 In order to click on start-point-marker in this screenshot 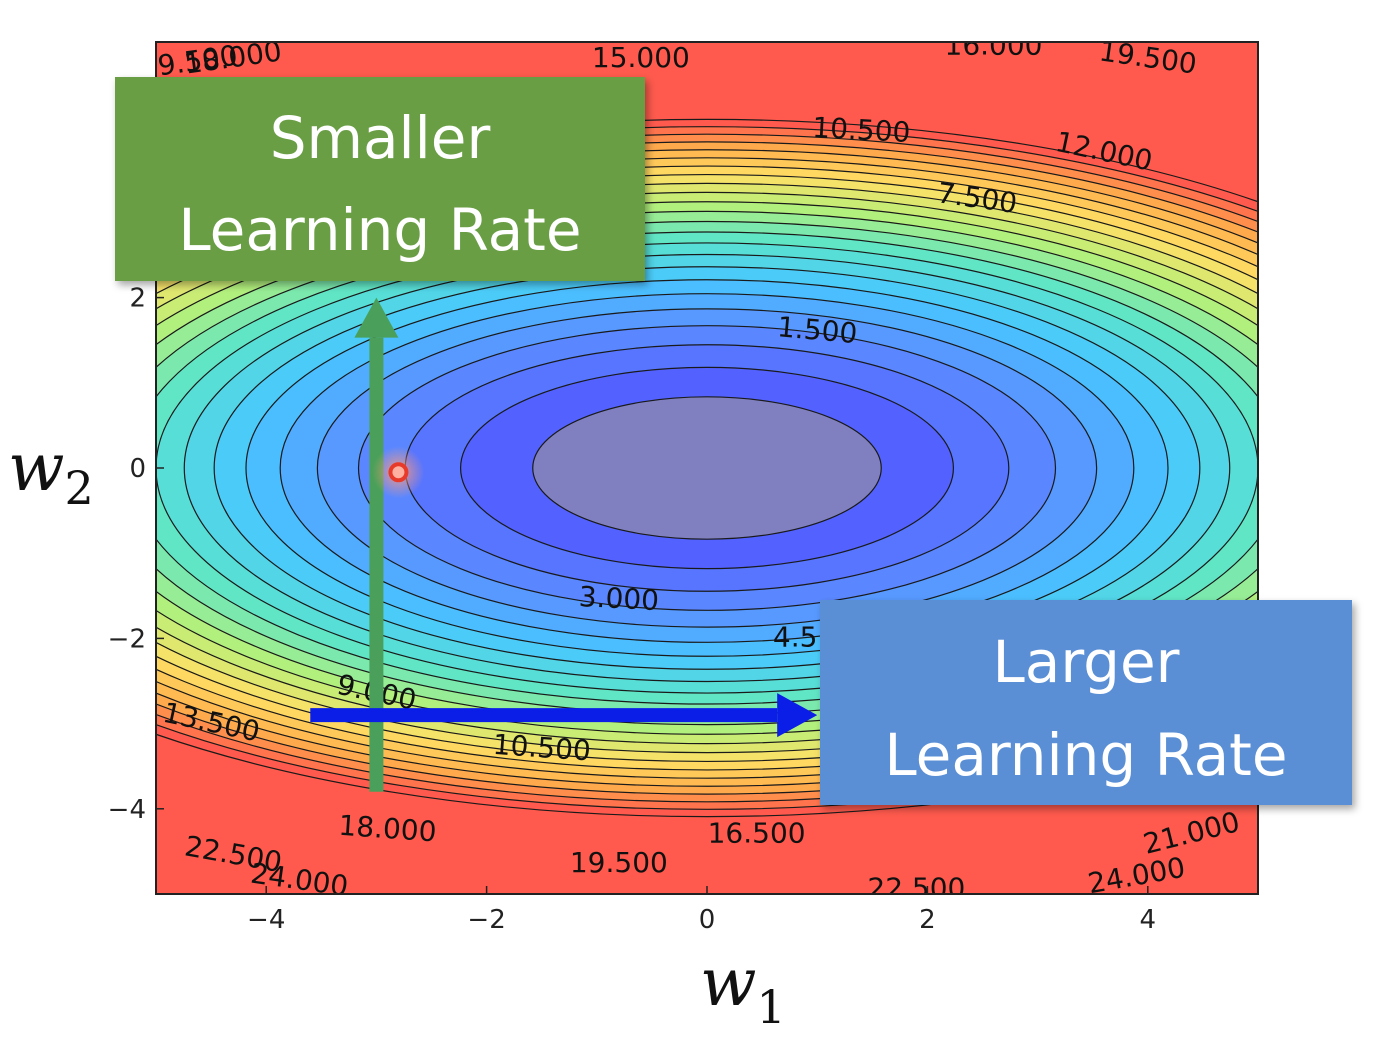, I will do `click(398, 472)`.